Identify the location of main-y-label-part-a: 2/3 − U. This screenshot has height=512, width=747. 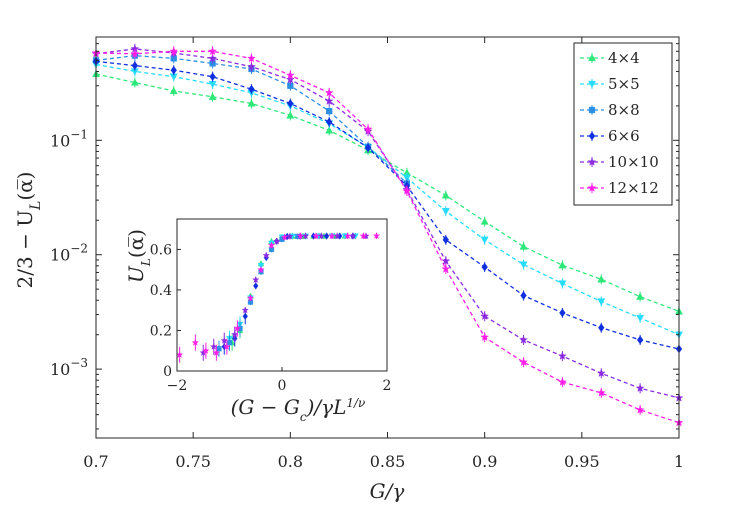
(25, 249).